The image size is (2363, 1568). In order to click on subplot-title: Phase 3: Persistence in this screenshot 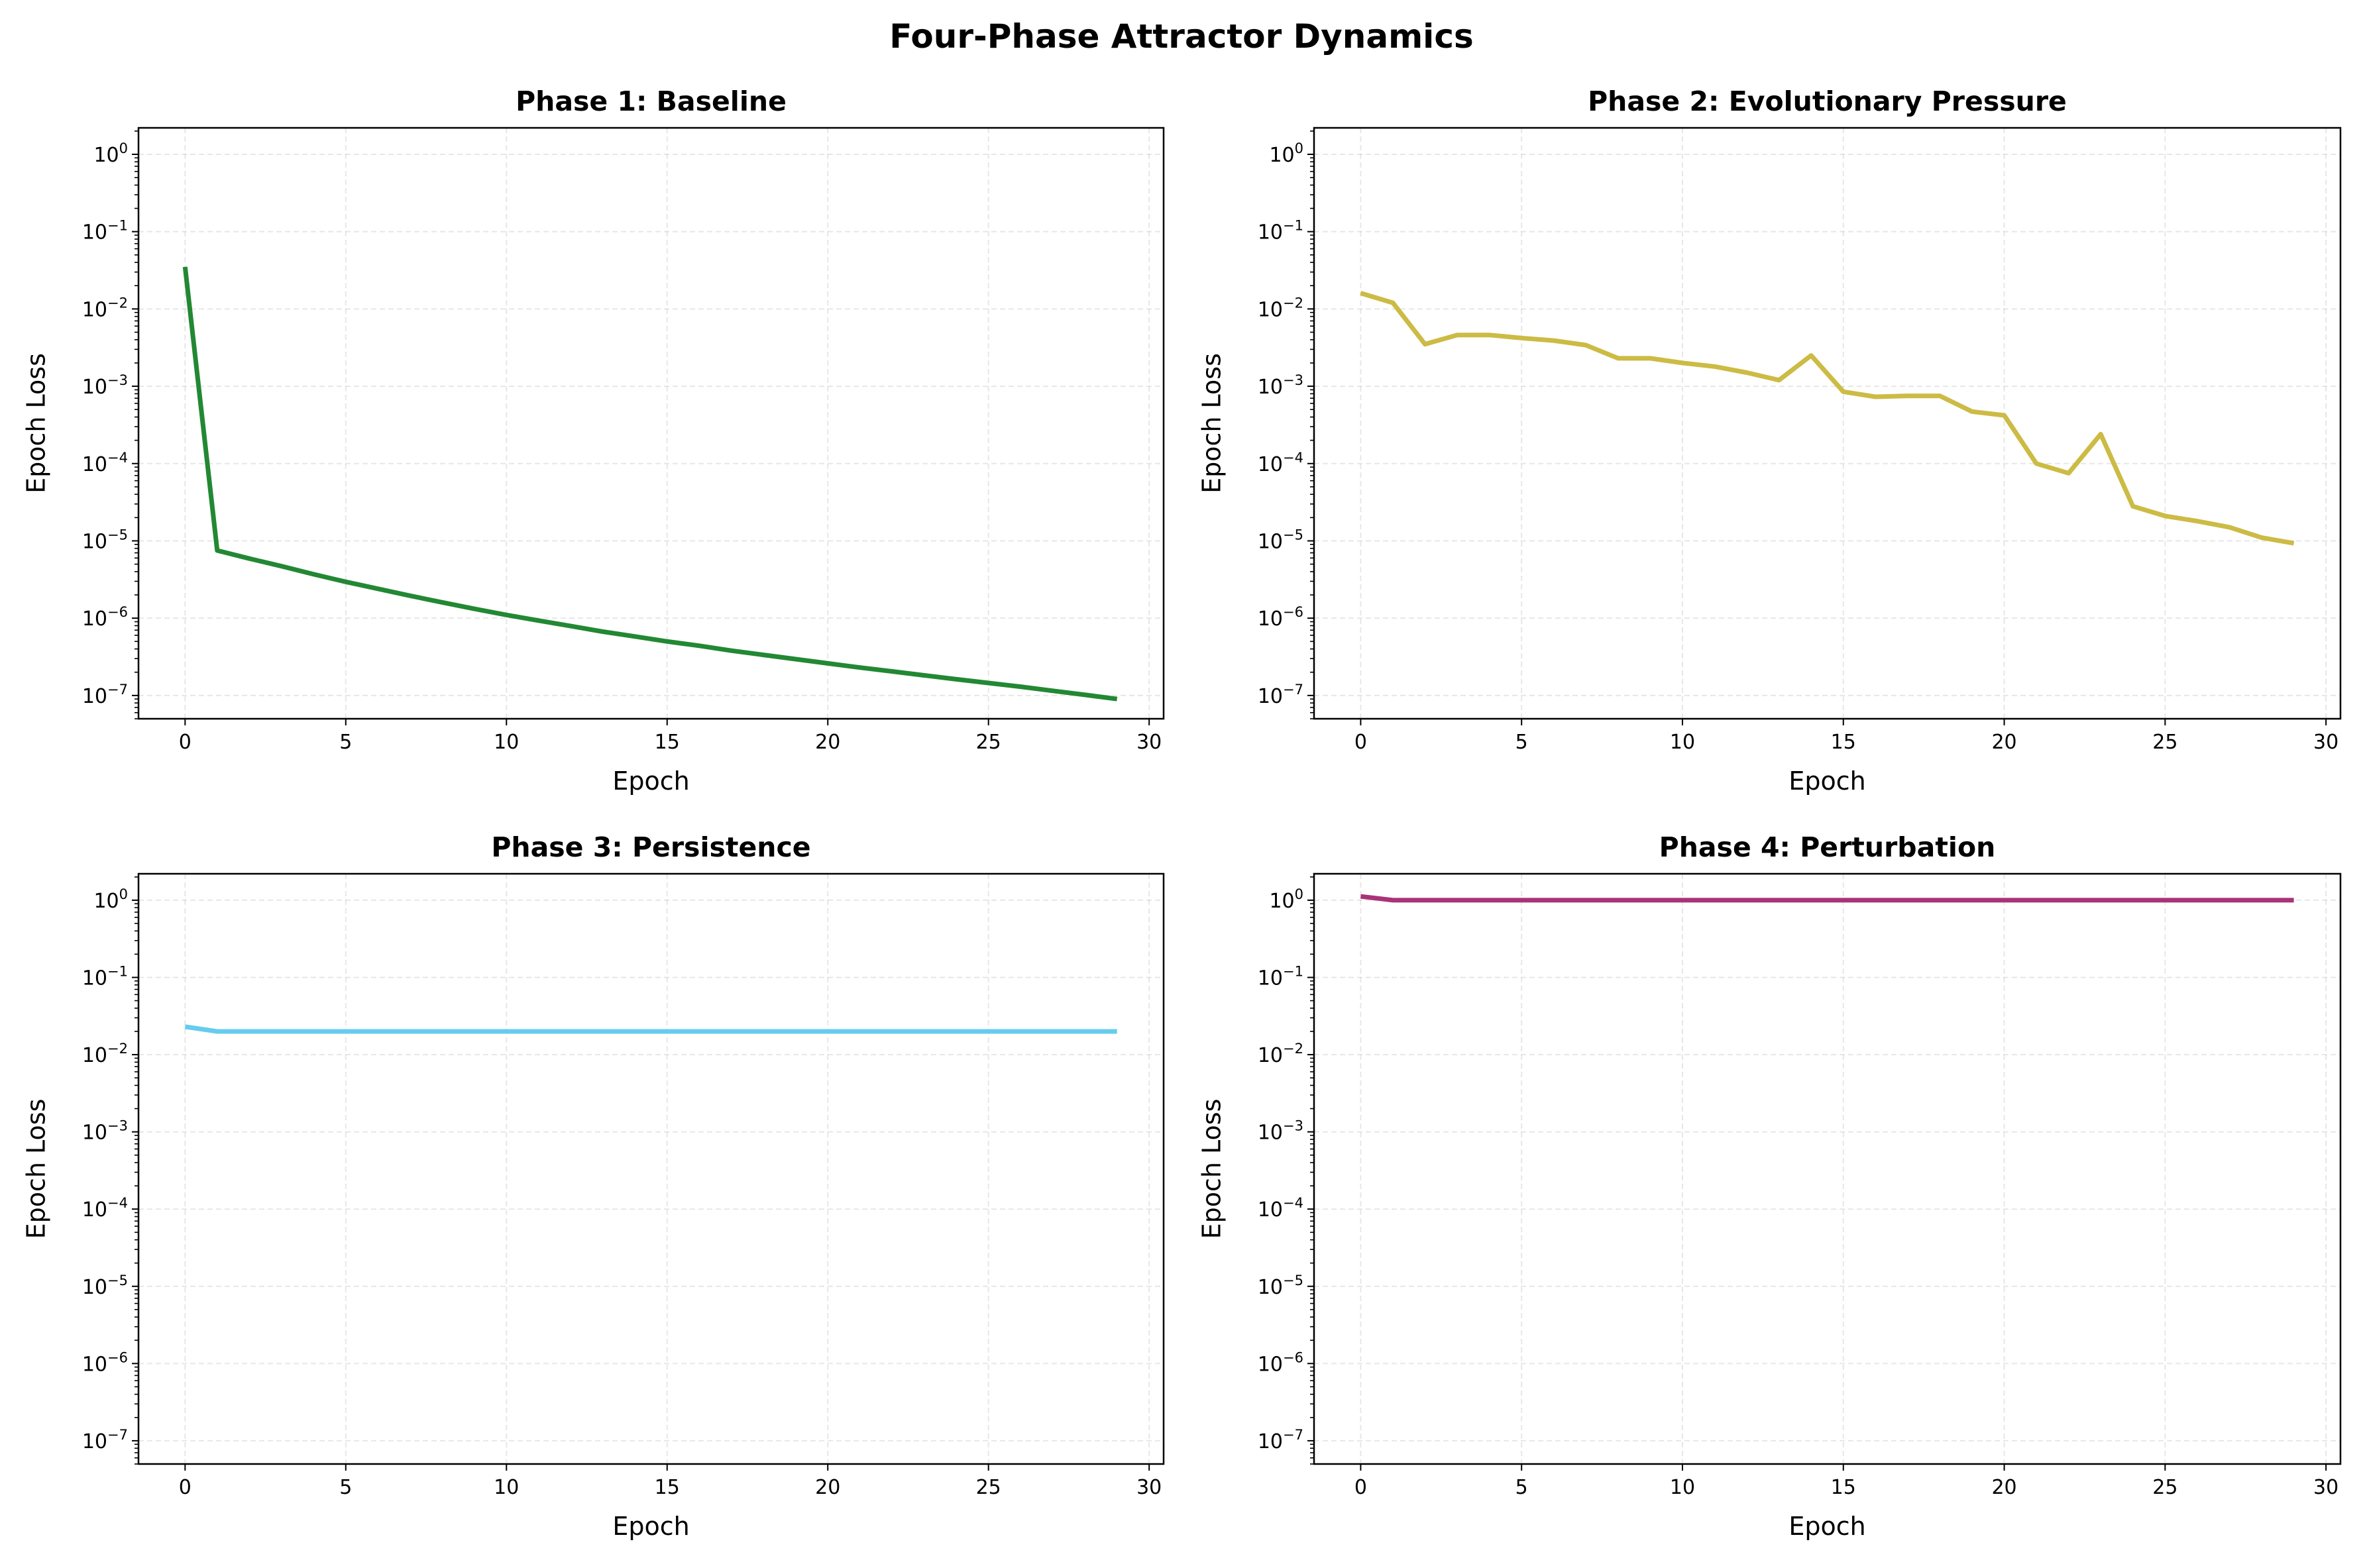, I will do `click(650, 847)`.